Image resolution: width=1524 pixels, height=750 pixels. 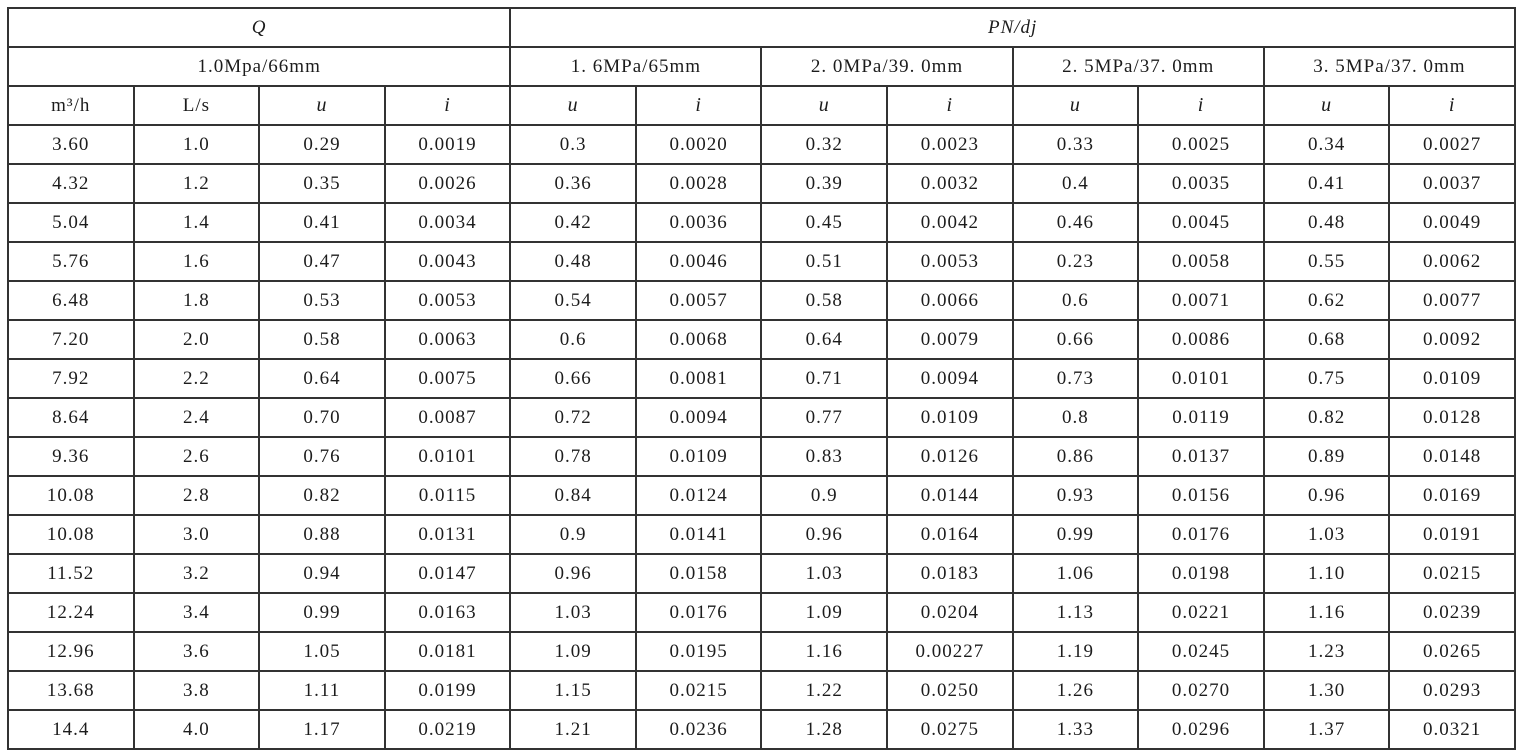 I want to click on table-cell: 0.0062, so click(x=1452, y=261).